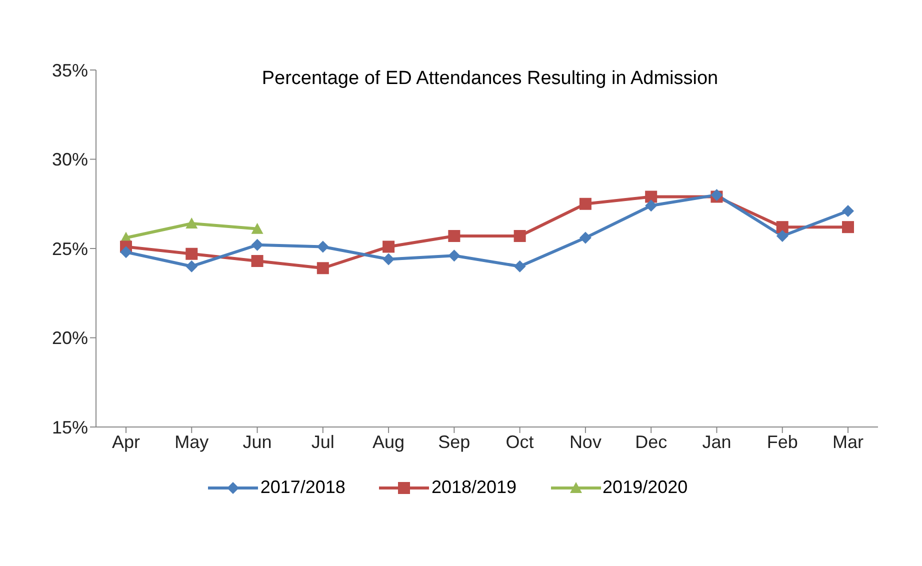 Image resolution: width=922 pixels, height=566 pixels. I want to click on chart-title: Percentage of ED Attendances Resulting in Admission, so click(490, 79).